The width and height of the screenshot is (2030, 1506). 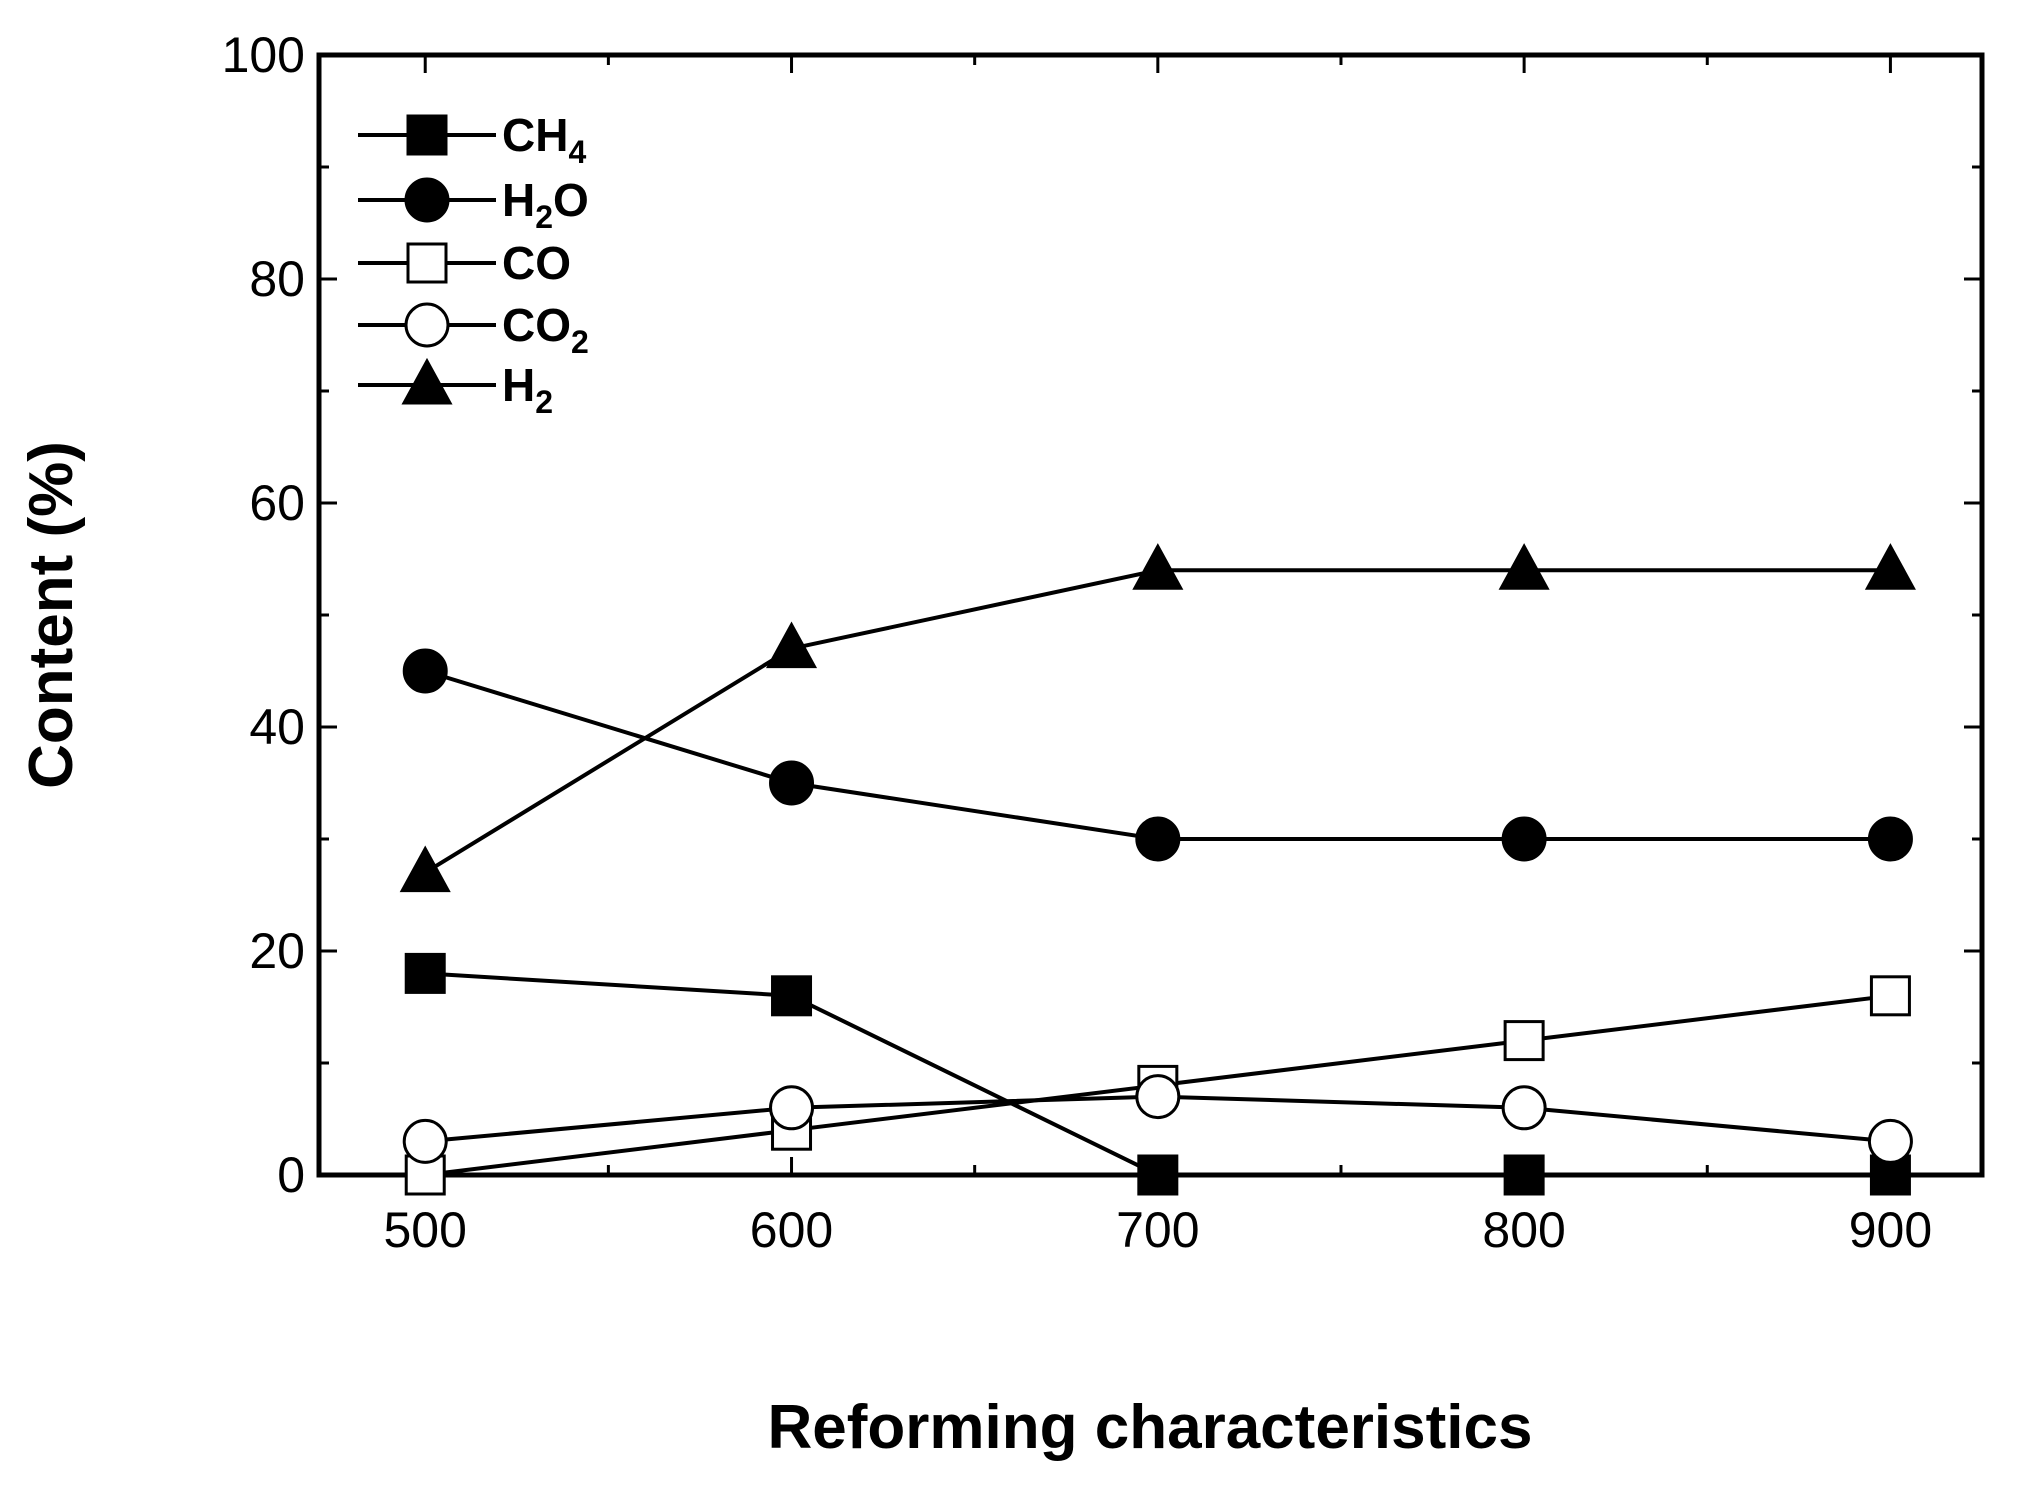 What do you see at coordinates (425, 1230) in the screenshot?
I see `x-tick-label: 500` at bounding box center [425, 1230].